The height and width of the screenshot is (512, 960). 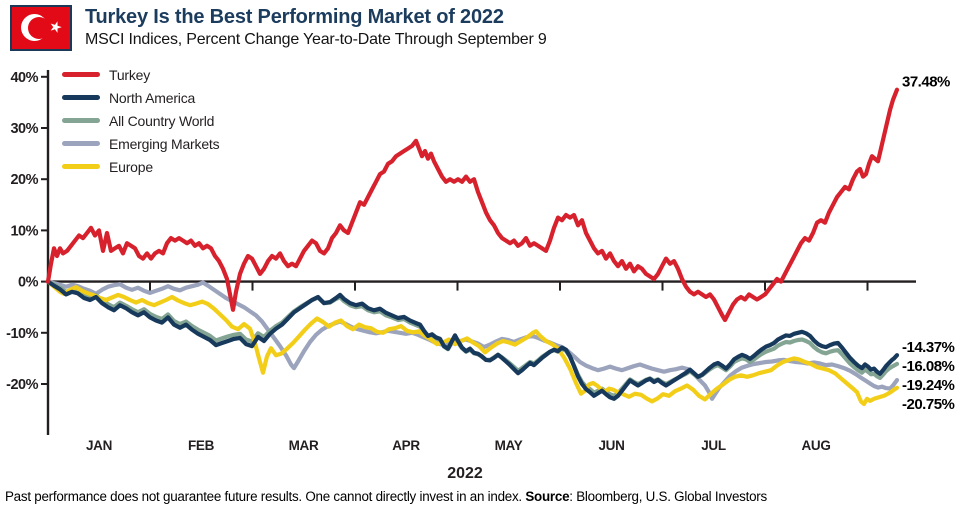 I want to click on x-axis-month-label: MAY, so click(x=509, y=445).